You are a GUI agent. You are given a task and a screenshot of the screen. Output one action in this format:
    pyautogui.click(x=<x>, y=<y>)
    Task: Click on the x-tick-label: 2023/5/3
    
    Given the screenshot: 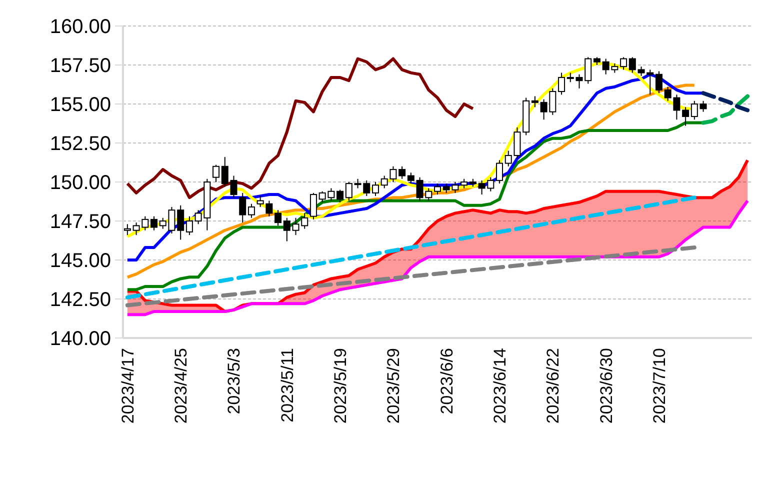 What is the action you would take?
    pyautogui.click(x=234, y=381)
    